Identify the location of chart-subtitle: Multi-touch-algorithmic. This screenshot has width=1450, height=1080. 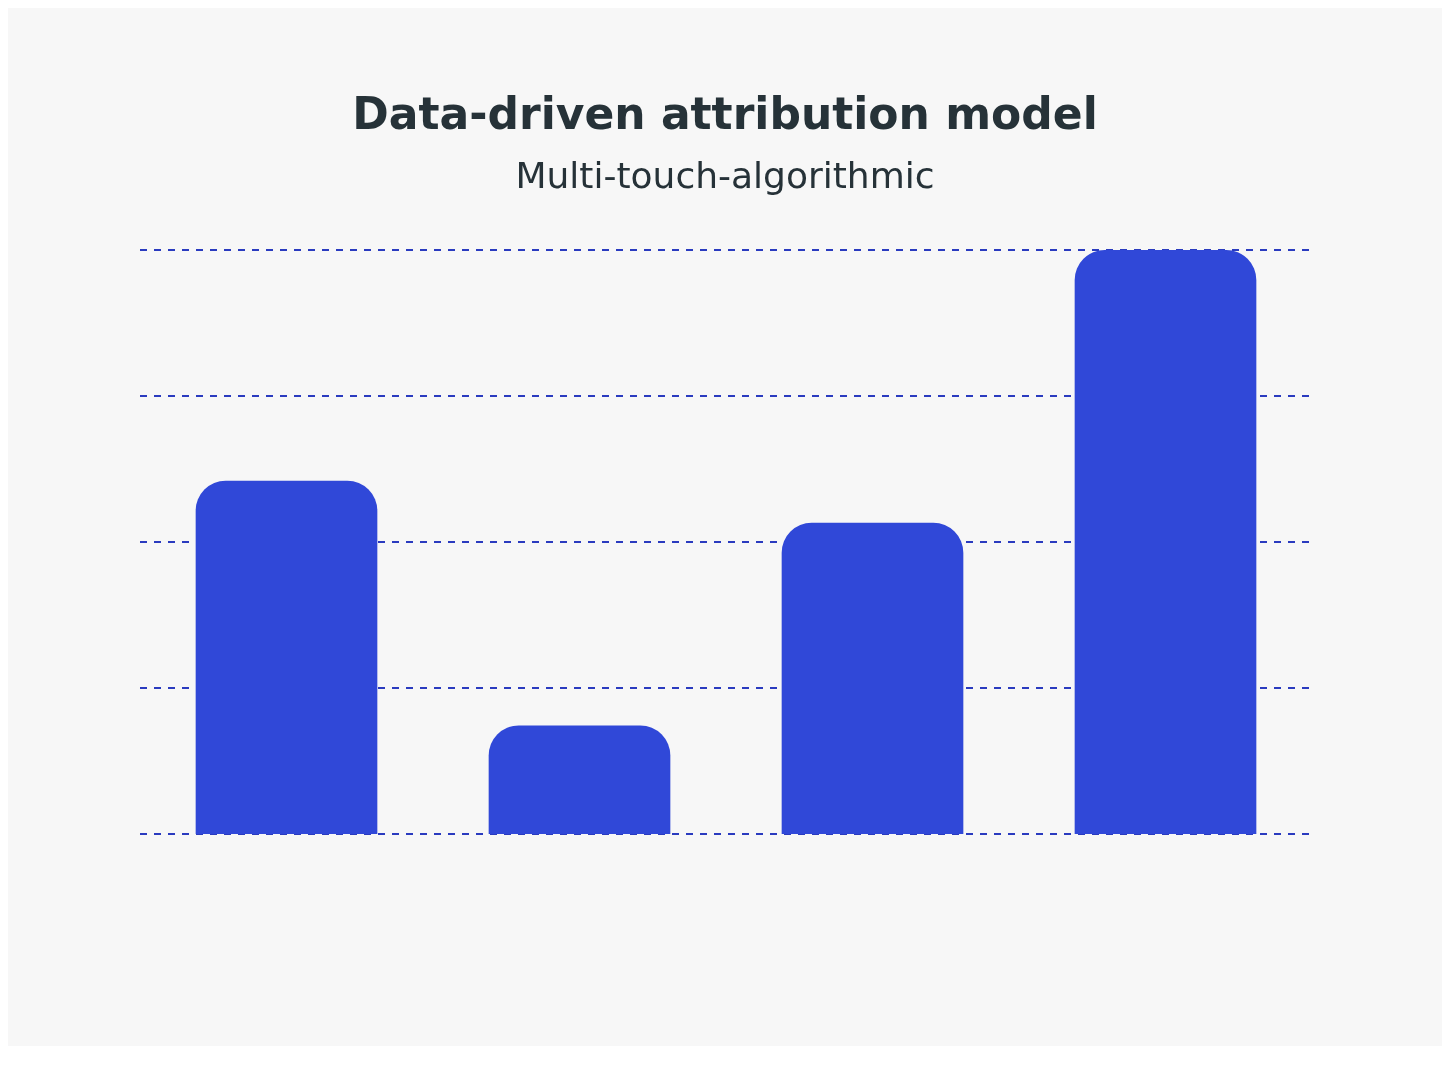
(725, 175).